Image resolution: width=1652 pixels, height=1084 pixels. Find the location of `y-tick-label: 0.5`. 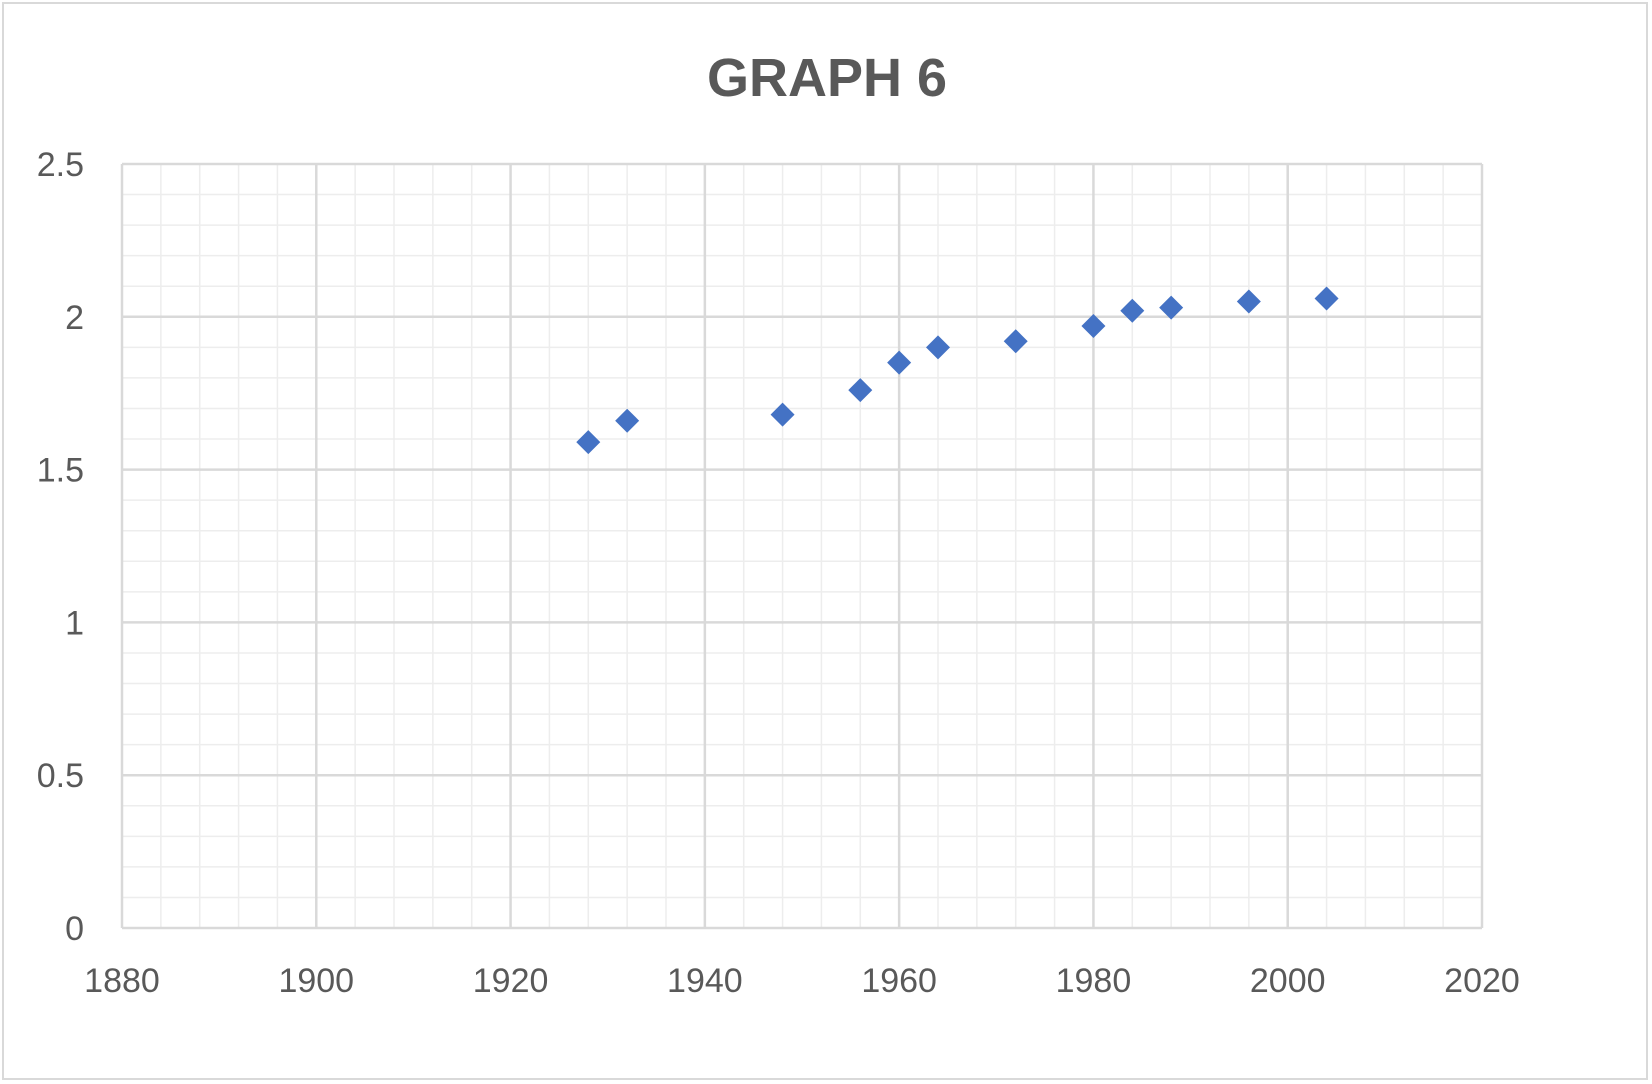

y-tick-label: 0.5 is located at coordinates (60, 776).